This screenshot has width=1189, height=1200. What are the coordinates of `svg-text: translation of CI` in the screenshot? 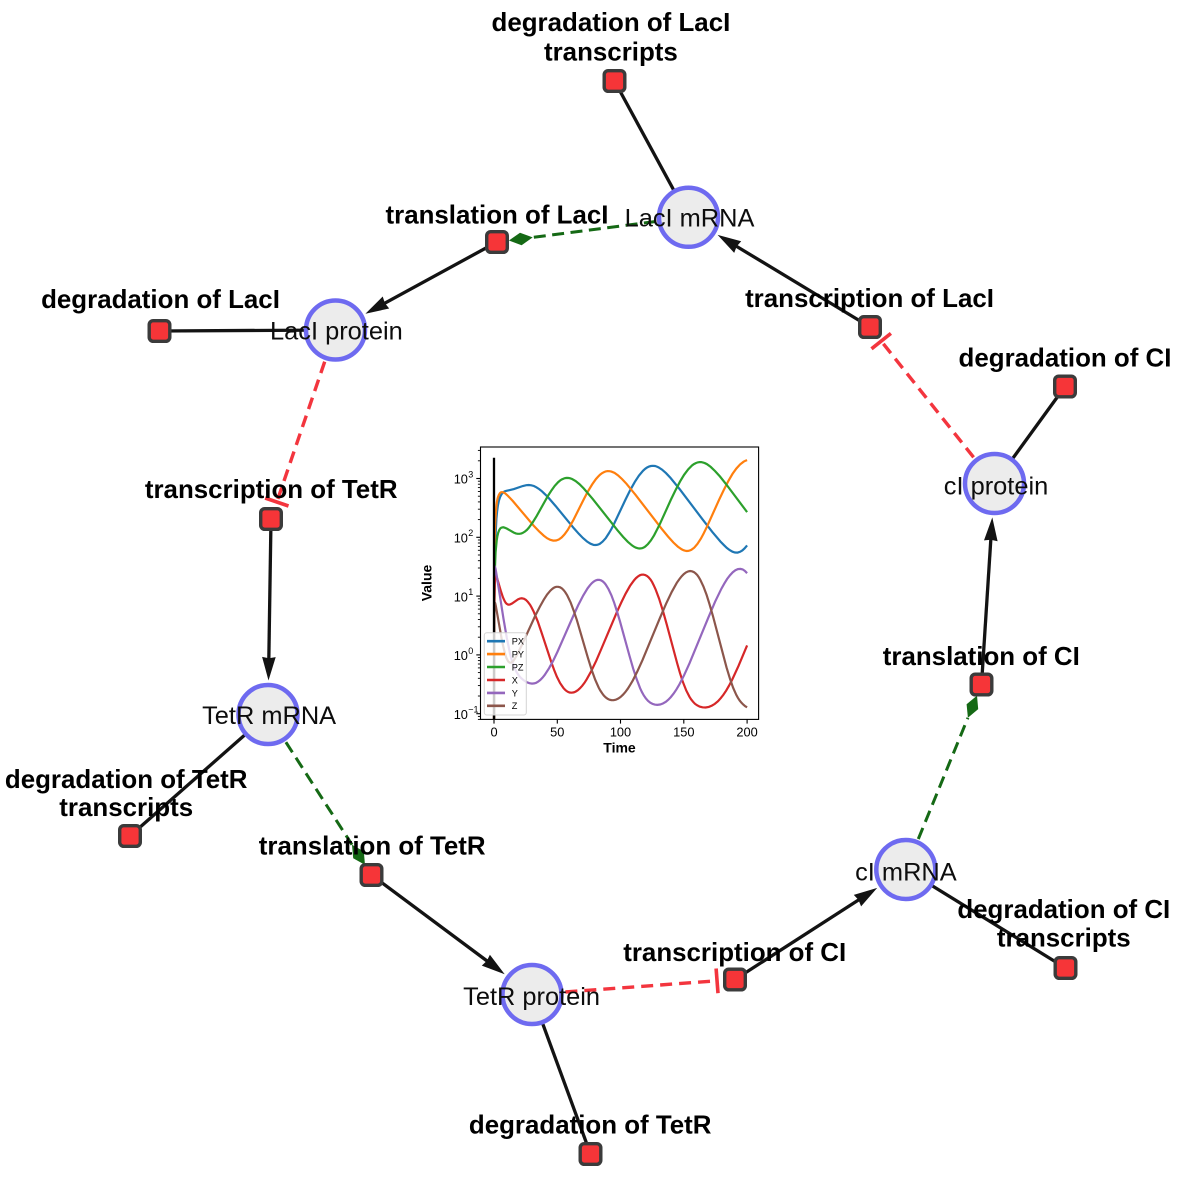 It's located at (981, 657).